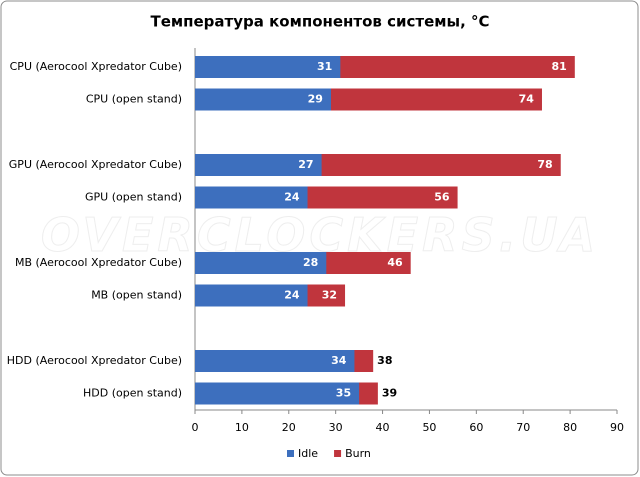  Describe the element at coordinates (384, 360) in the screenshot. I see `data-label: 38` at that location.